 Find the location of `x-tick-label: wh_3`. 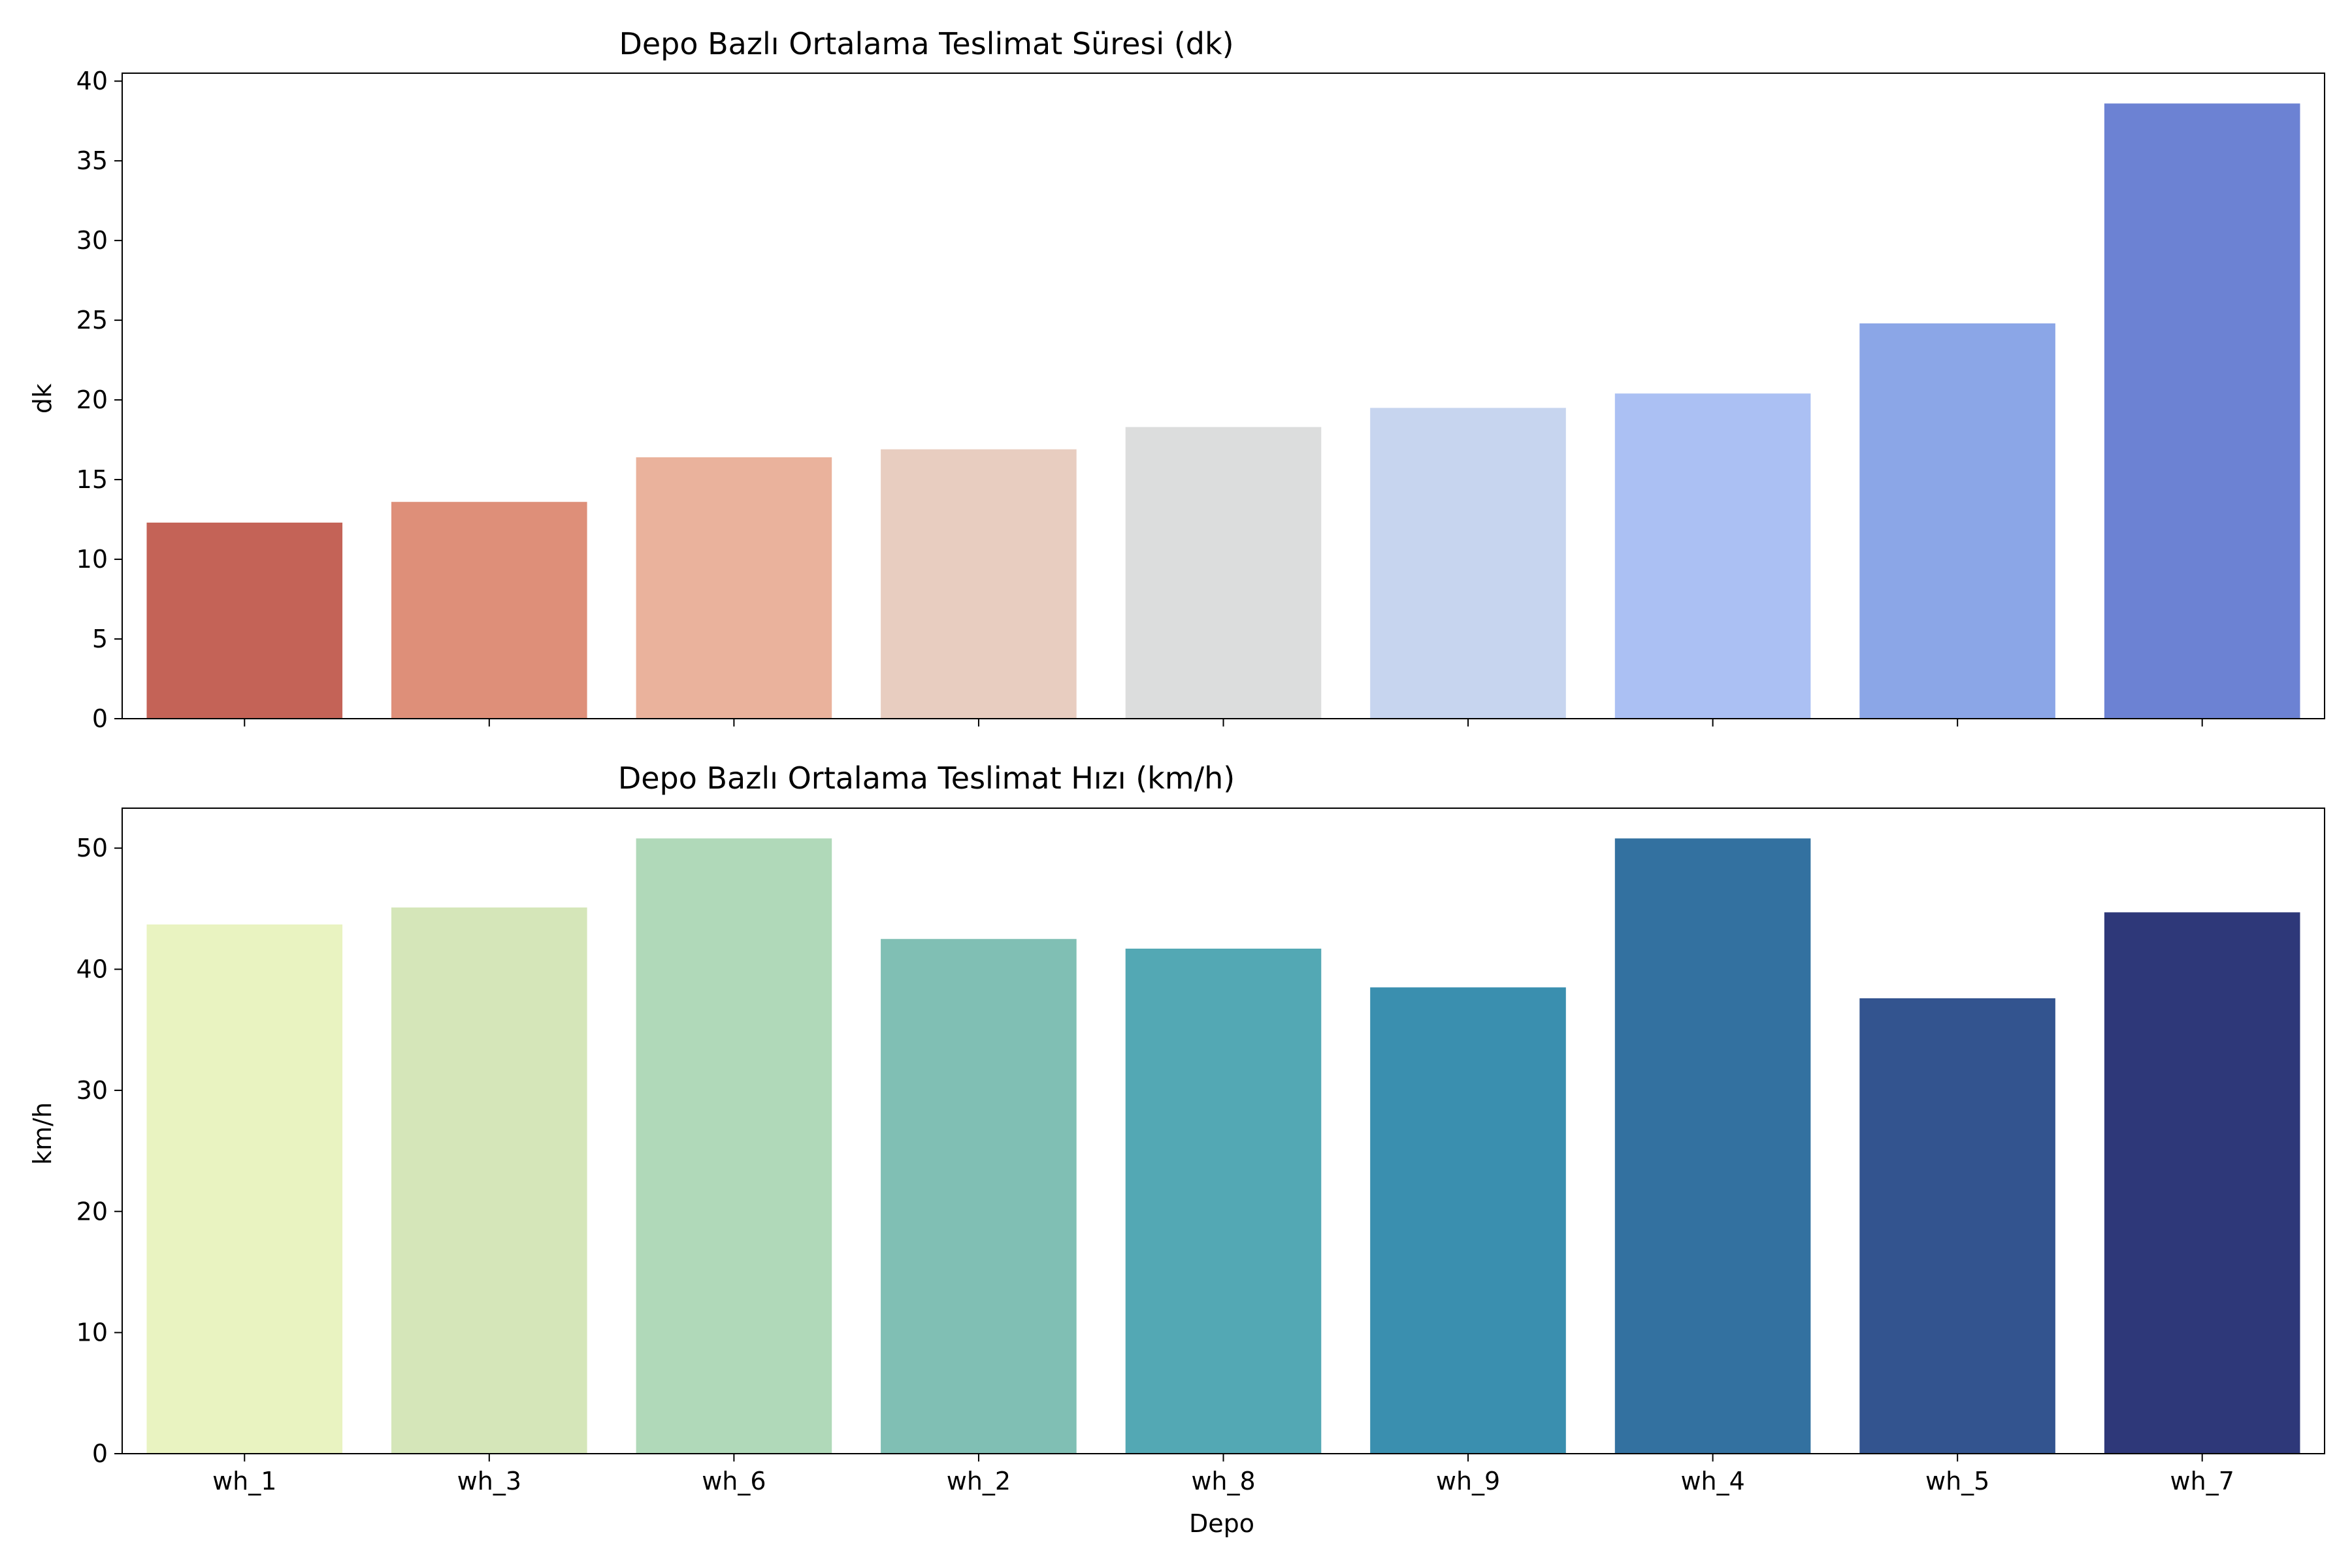

x-tick-label: wh_3 is located at coordinates (489, 1481).